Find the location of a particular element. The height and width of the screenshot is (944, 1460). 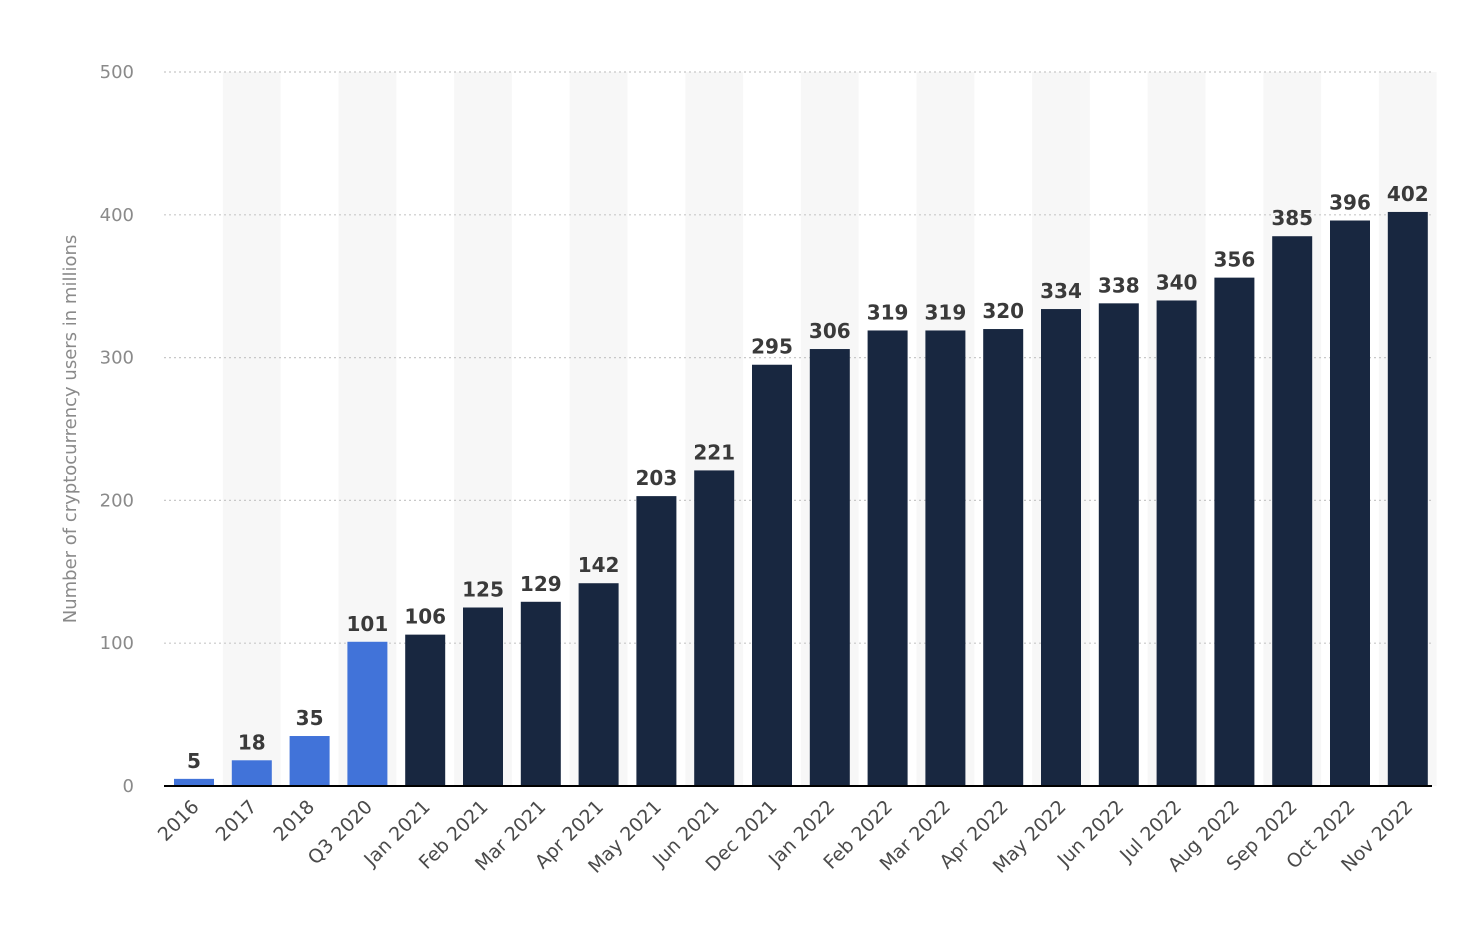

value-label: 35 is located at coordinates (310, 718).